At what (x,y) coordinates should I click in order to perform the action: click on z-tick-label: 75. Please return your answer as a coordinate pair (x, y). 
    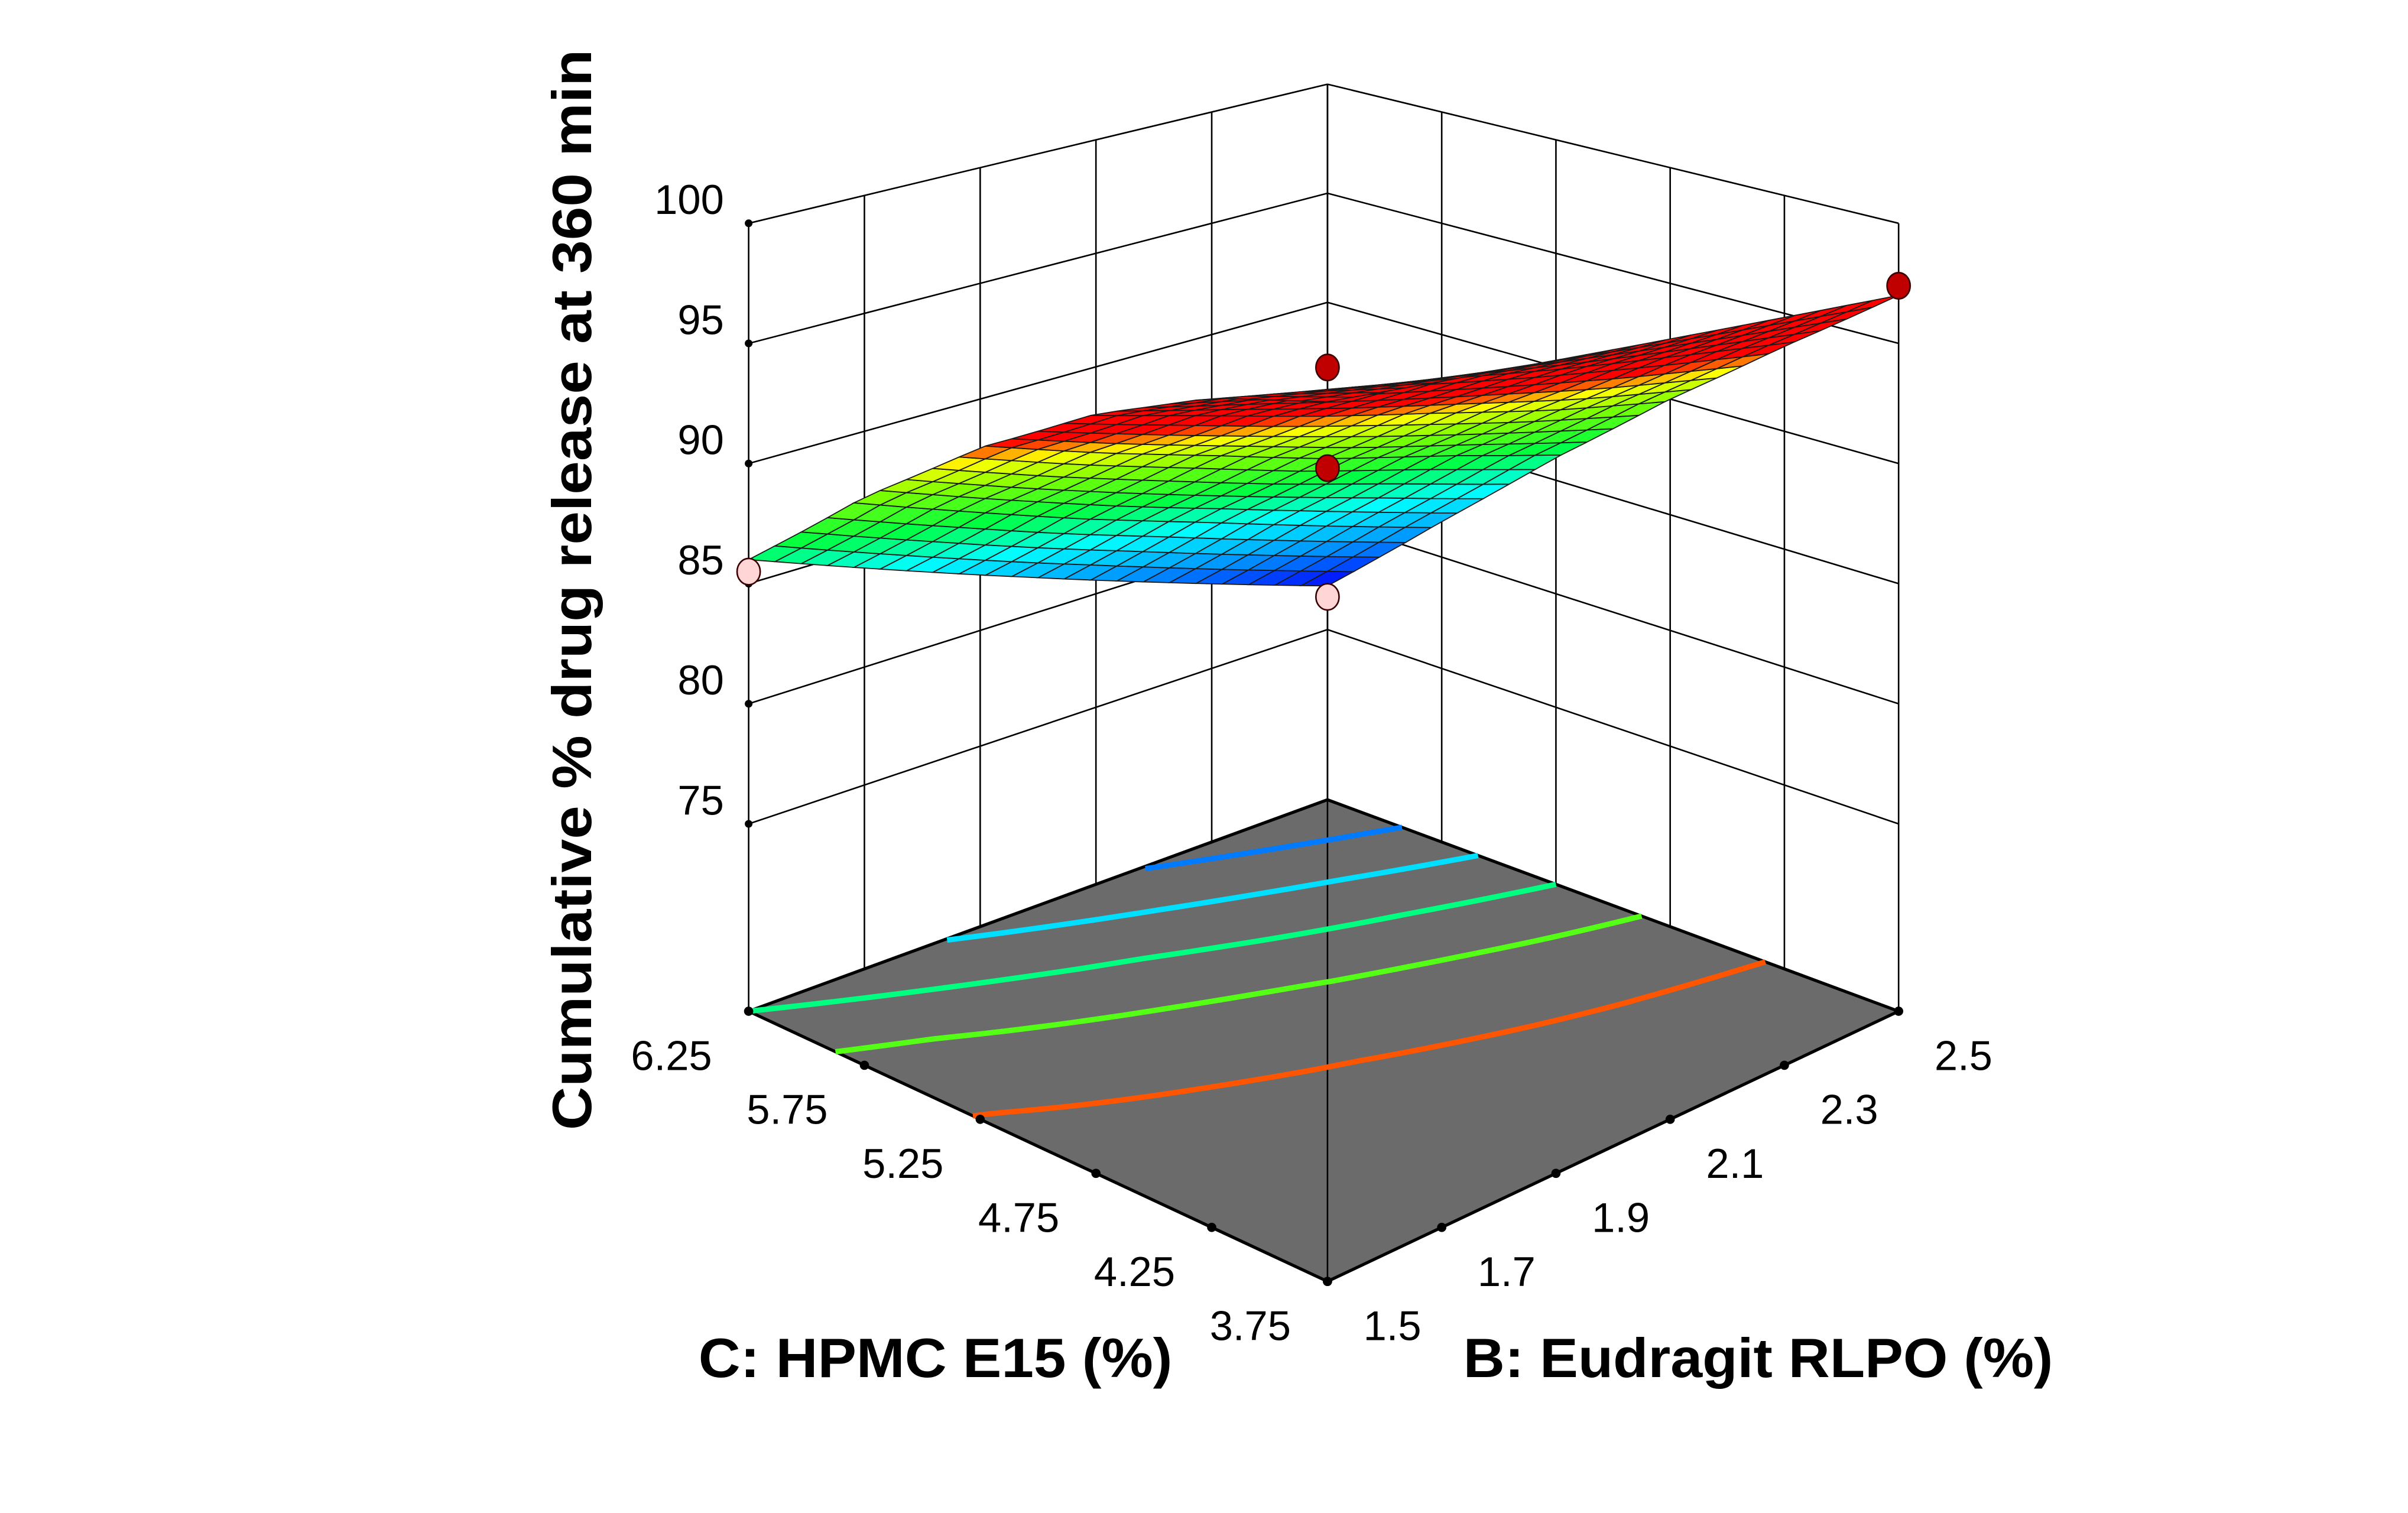
    Looking at the image, I should click on (700, 800).